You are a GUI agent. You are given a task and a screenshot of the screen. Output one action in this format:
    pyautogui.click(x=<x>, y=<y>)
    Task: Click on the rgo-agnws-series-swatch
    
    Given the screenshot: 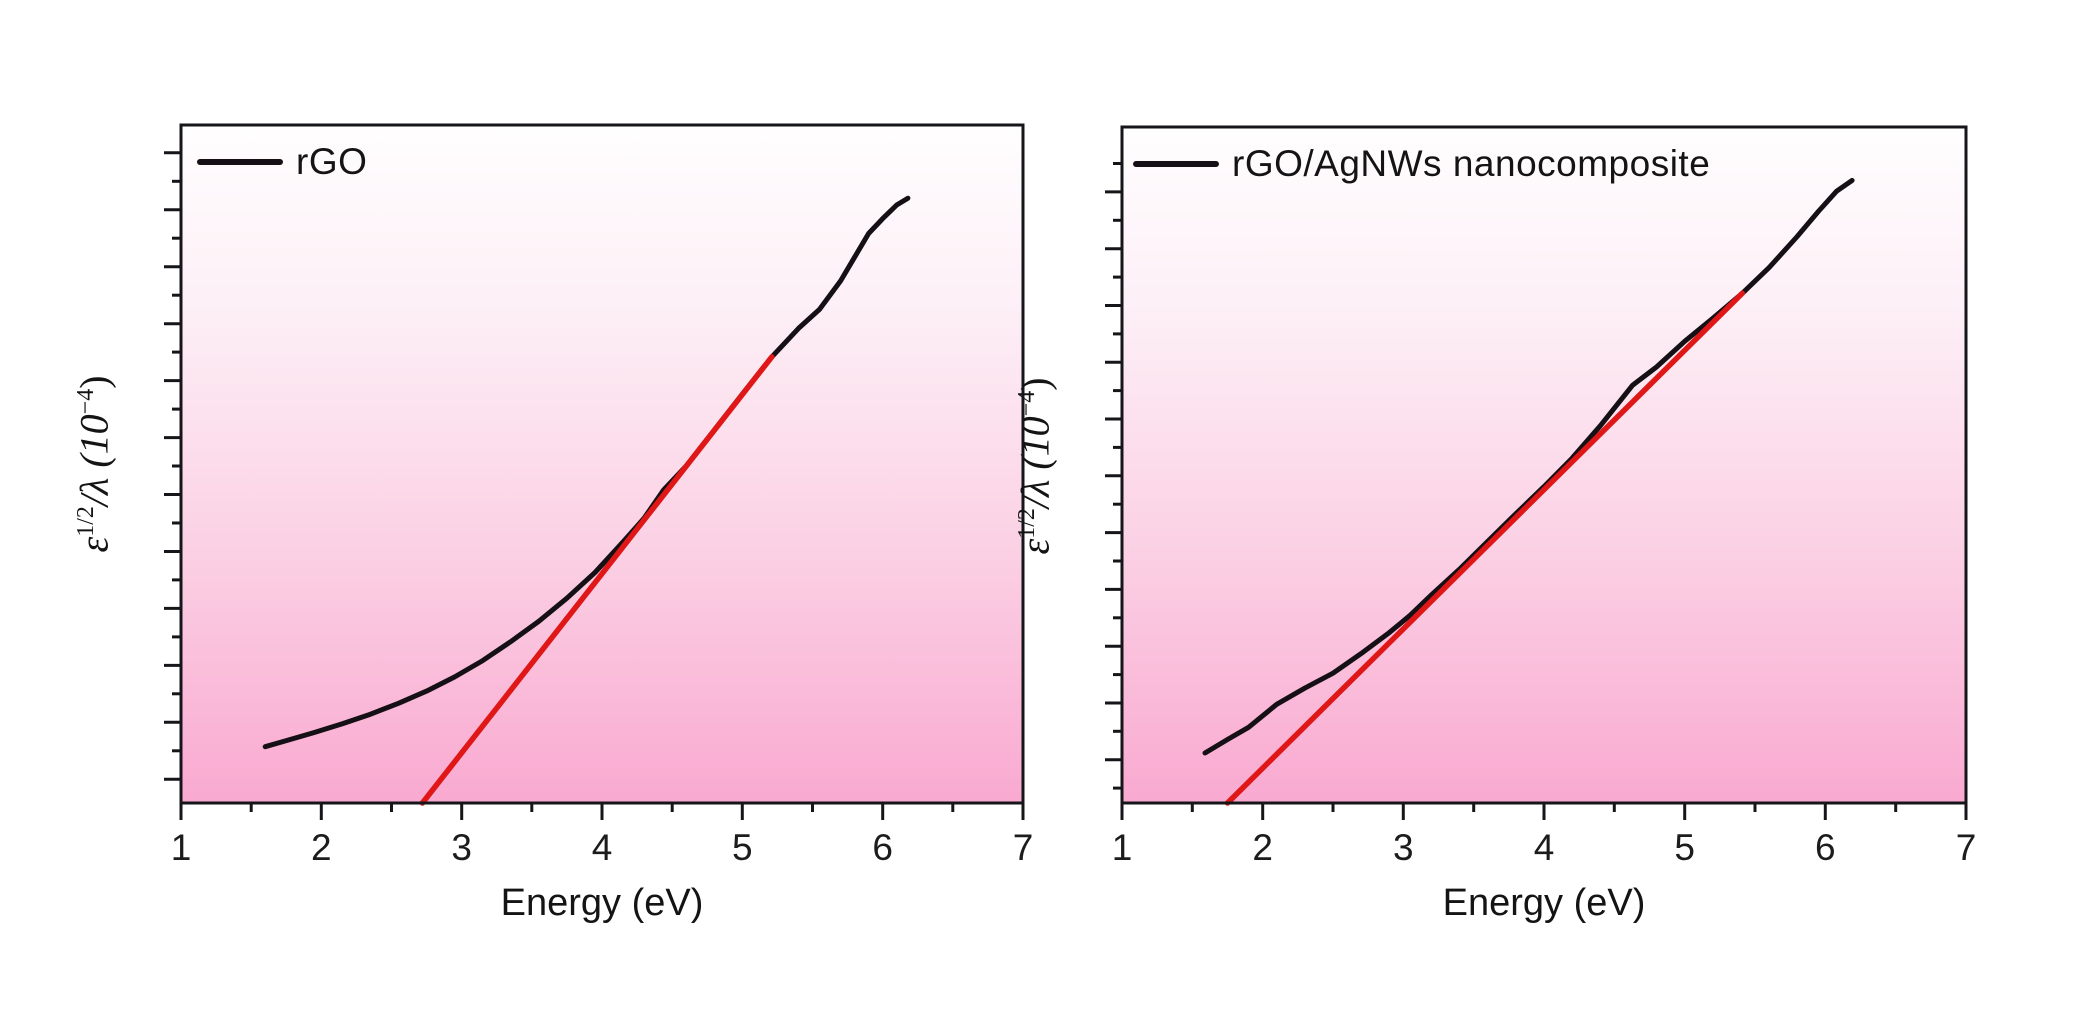 What is the action you would take?
    pyautogui.click(x=1176, y=164)
    